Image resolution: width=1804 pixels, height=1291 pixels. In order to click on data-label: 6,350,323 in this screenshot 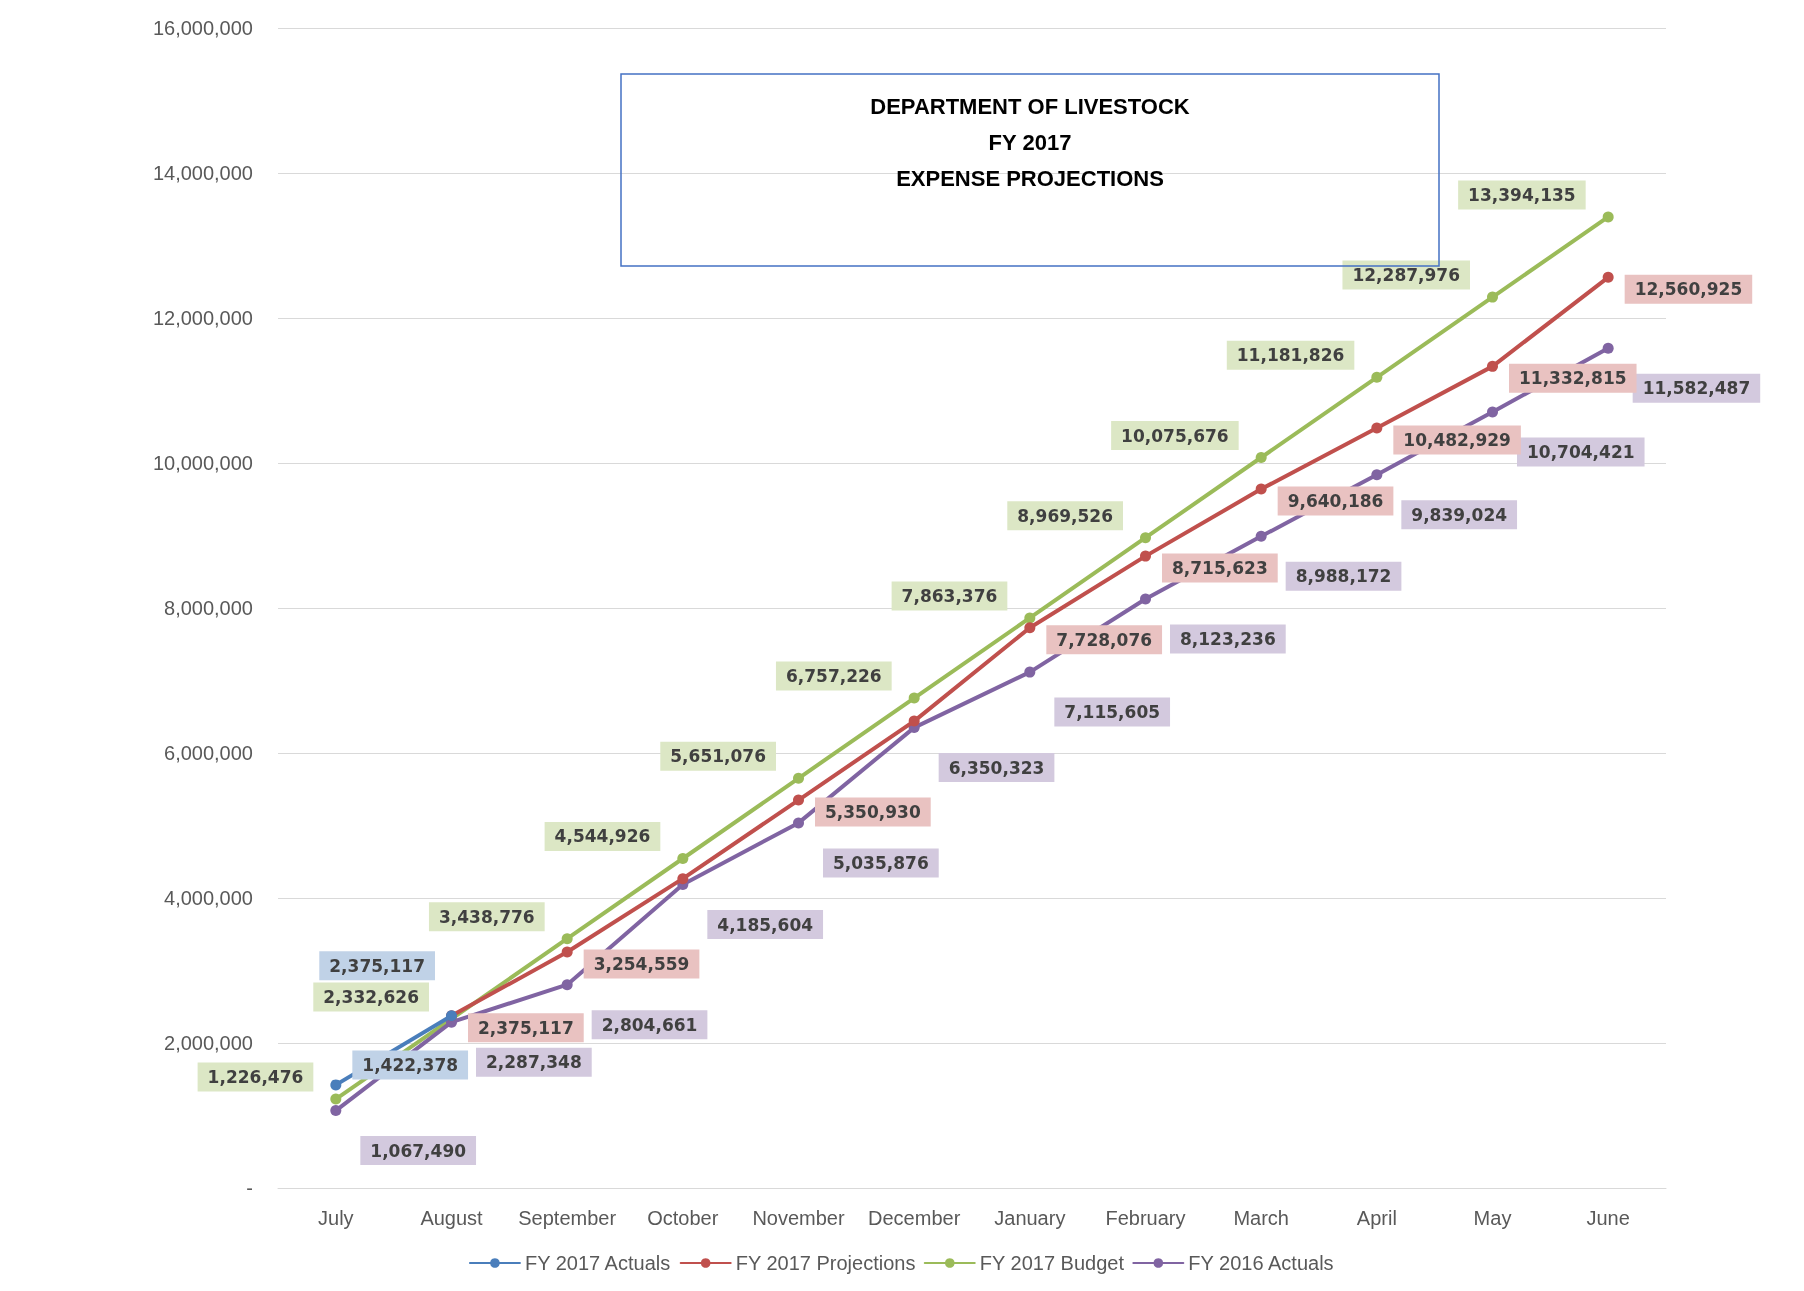, I will do `click(996, 767)`.